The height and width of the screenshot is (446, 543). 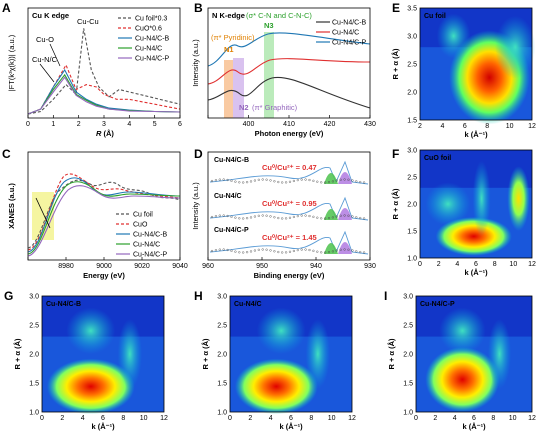 I want to click on panel-b-ylabel: Intensity (a.u.), so click(x=195, y=63).